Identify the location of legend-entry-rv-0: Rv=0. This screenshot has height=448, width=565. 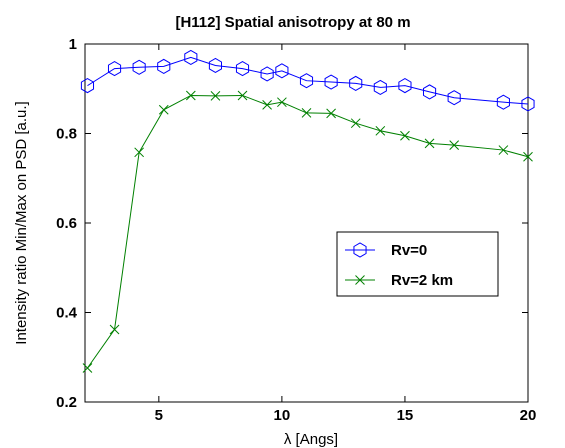
(386, 250).